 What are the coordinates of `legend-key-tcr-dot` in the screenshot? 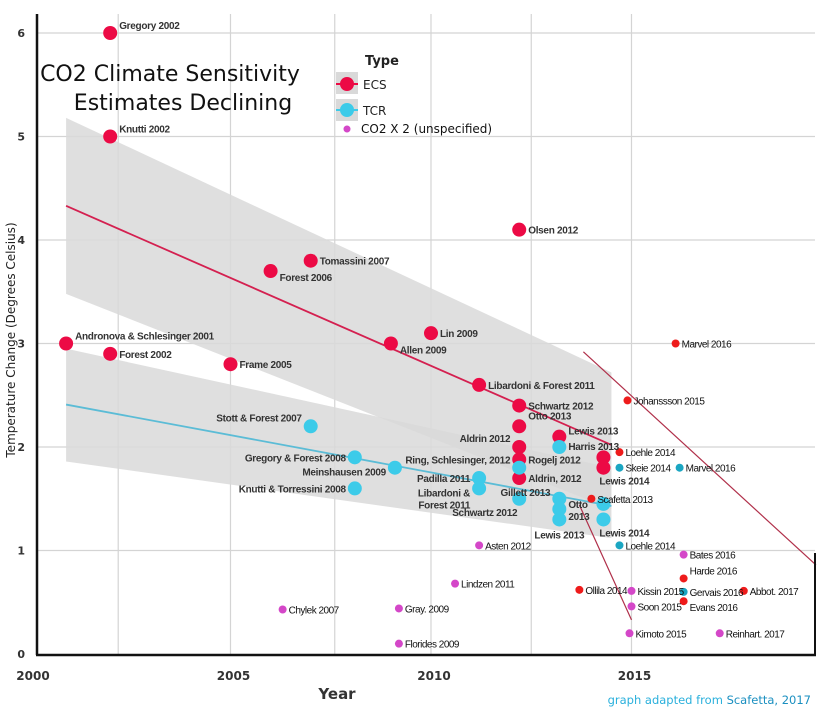 It's located at (347, 110).